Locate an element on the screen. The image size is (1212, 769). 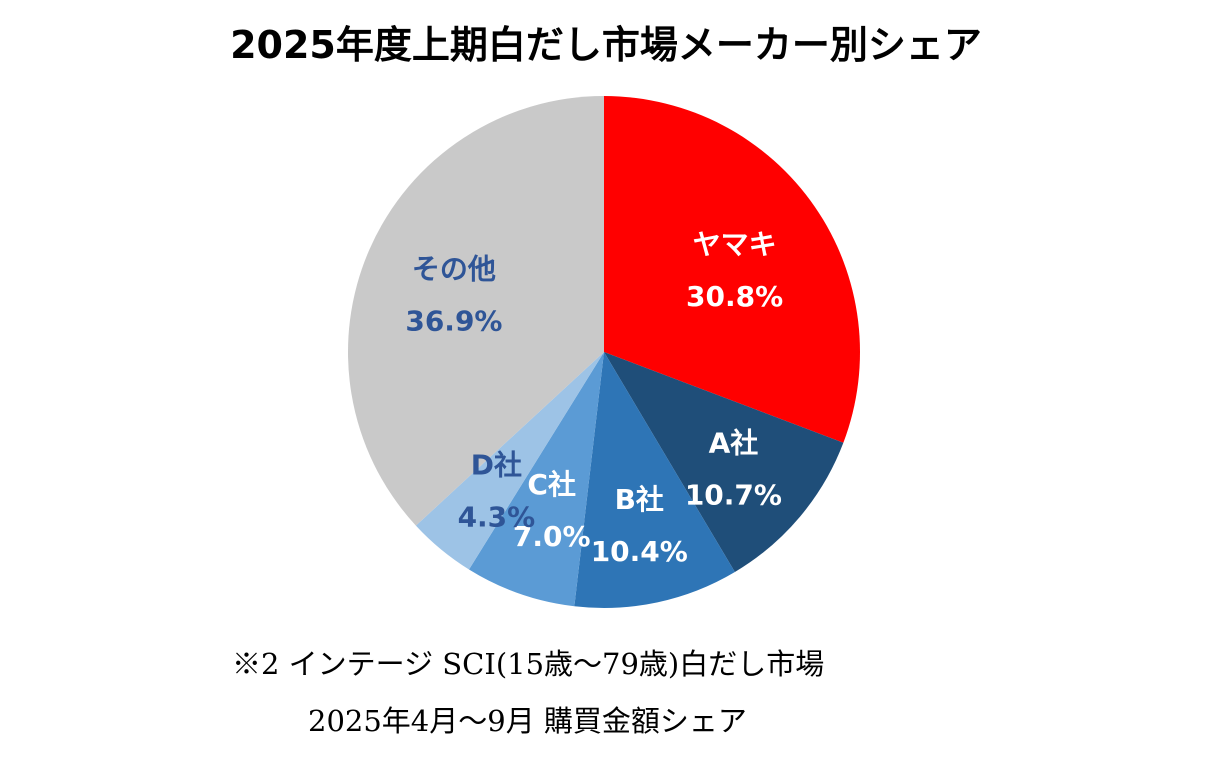
chart-title: 2025年度上期白だし市場メーカー別シェア is located at coordinates (606, 45).